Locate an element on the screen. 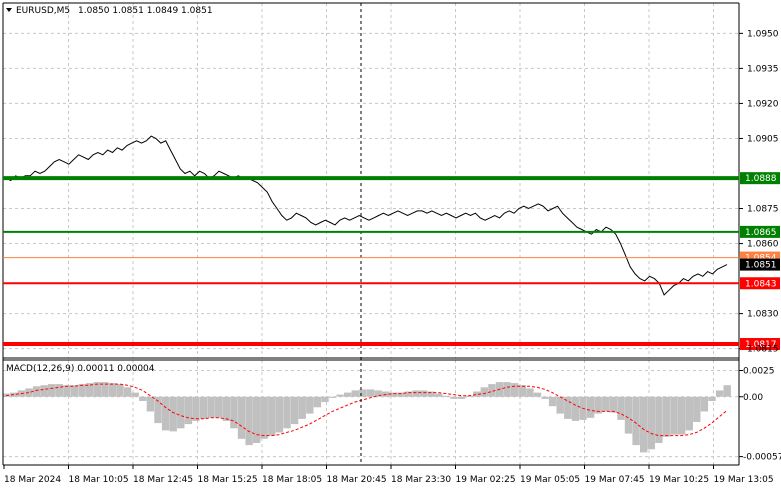 The height and width of the screenshot is (493, 781). level-label: 1.0865 is located at coordinates (761, 233).